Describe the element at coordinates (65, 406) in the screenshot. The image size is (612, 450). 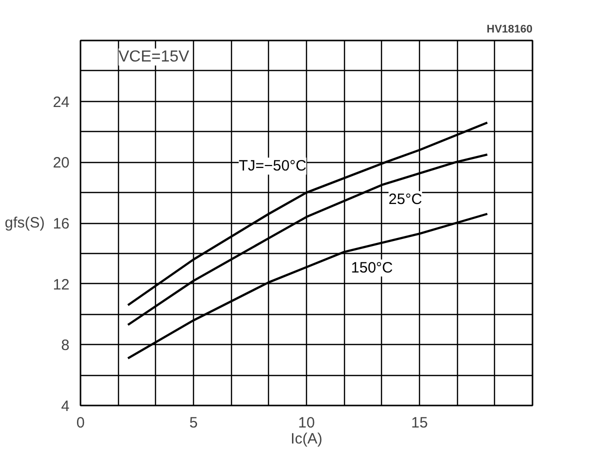
I see `y-tick-label: 4` at that location.